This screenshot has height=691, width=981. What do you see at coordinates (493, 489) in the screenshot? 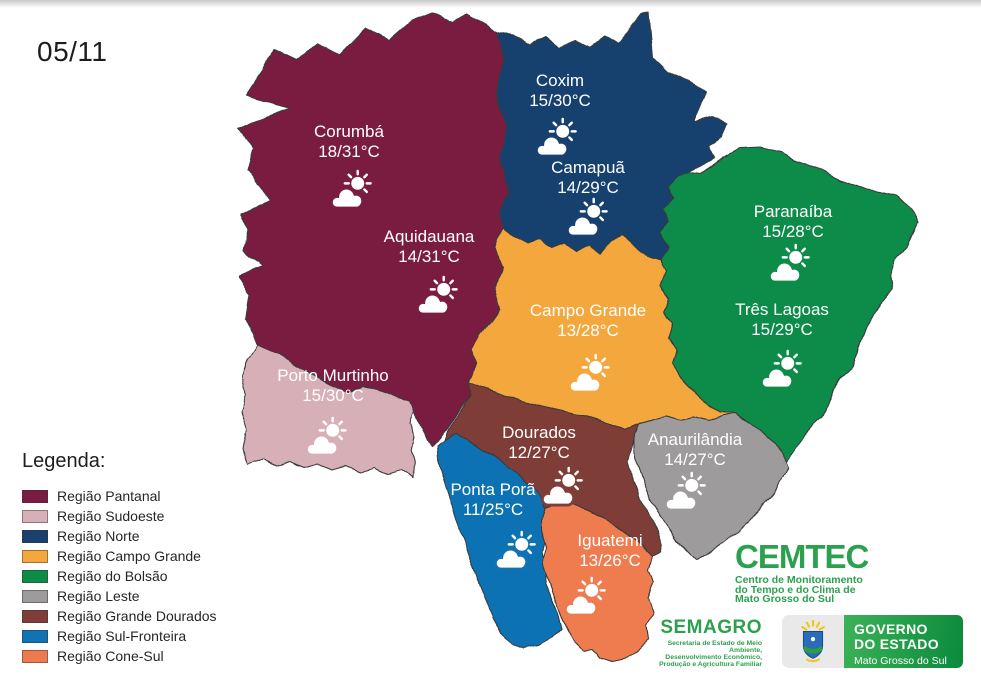
I see `city-name: Ponta Porã` at bounding box center [493, 489].